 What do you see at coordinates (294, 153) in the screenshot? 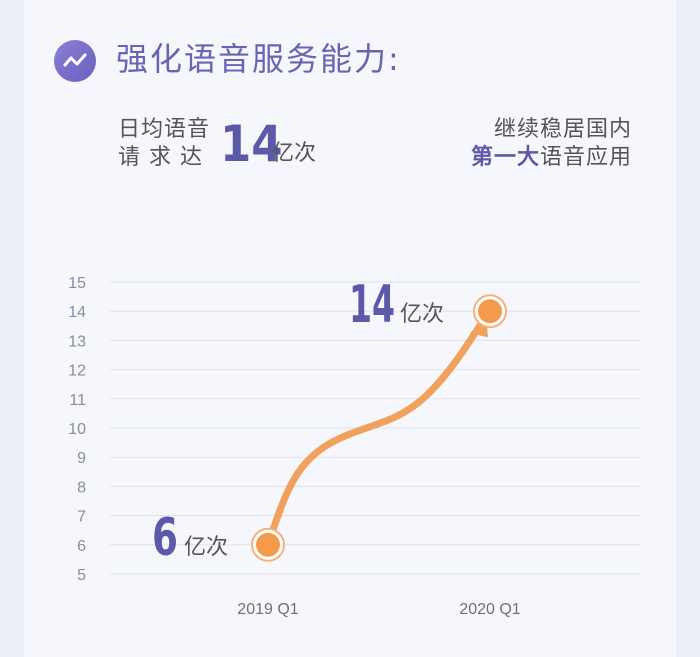
I see `stat-left-unit: 亿次` at bounding box center [294, 153].